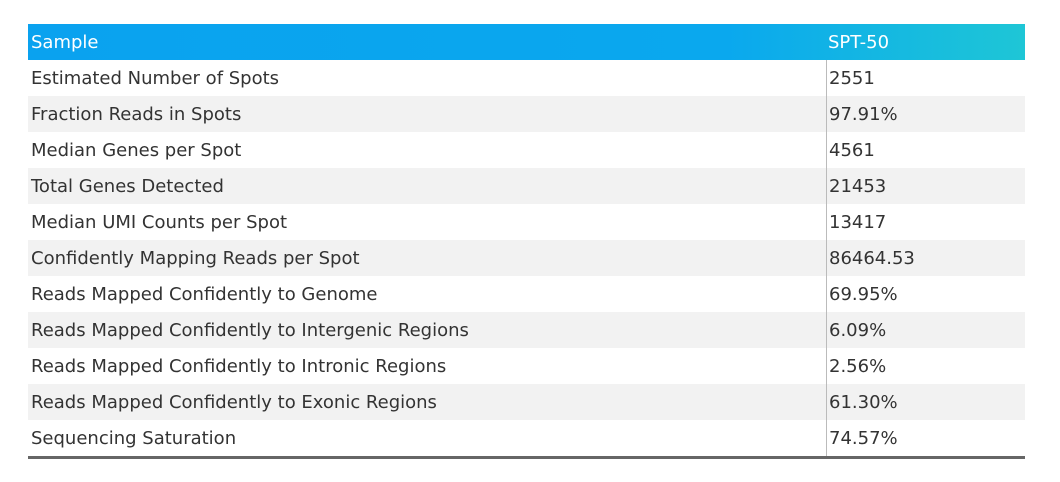 Image resolution: width=1060 pixels, height=482 pixels. What do you see at coordinates (925, 402) in the screenshot?
I see `value-cell: 61.30%` at bounding box center [925, 402].